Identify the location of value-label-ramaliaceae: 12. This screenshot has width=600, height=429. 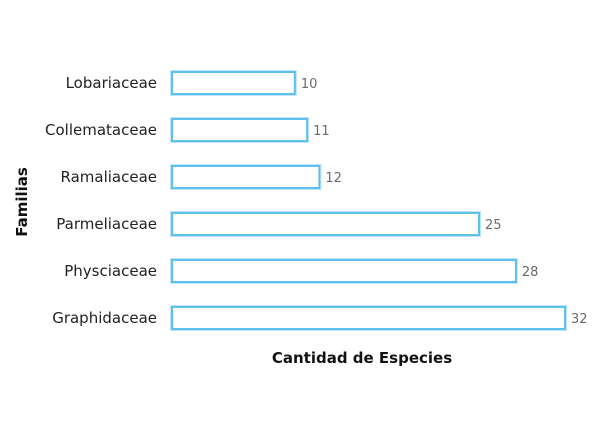
(333, 178).